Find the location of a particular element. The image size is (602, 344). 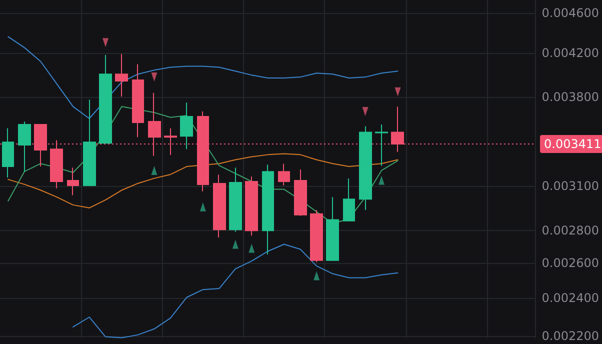

y-tick-label: 0.002400 is located at coordinates (571, 297).